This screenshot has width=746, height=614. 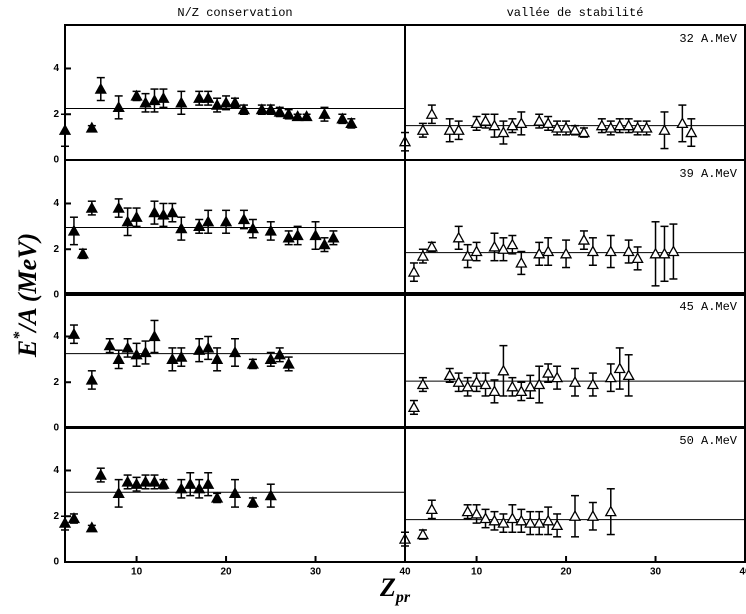 What do you see at coordinates (575, 13) in the screenshot?
I see `column-title: vallée de stabilité` at bounding box center [575, 13].